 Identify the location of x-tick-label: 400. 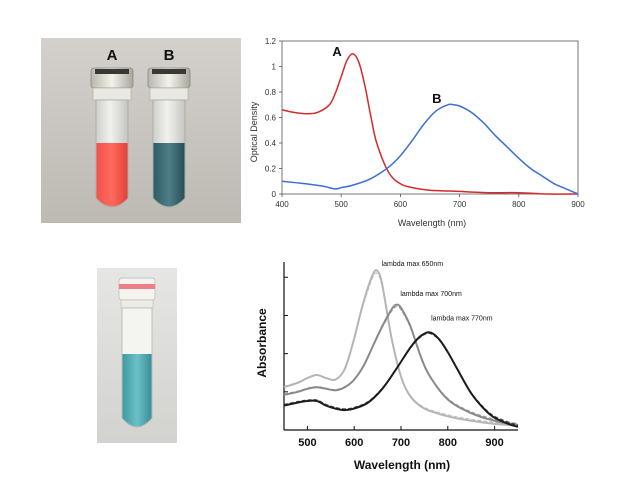
(282, 204).